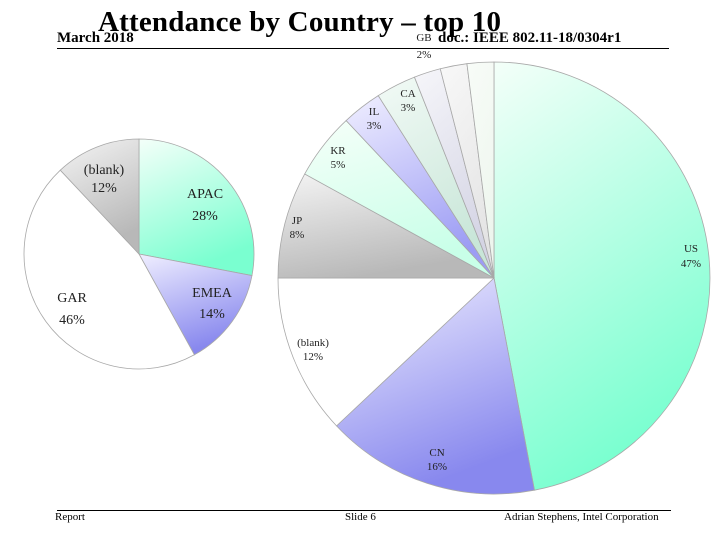  What do you see at coordinates (99, 197) in the screenshot?
I see `region-slice-blank` at bounding box center [99, 197].